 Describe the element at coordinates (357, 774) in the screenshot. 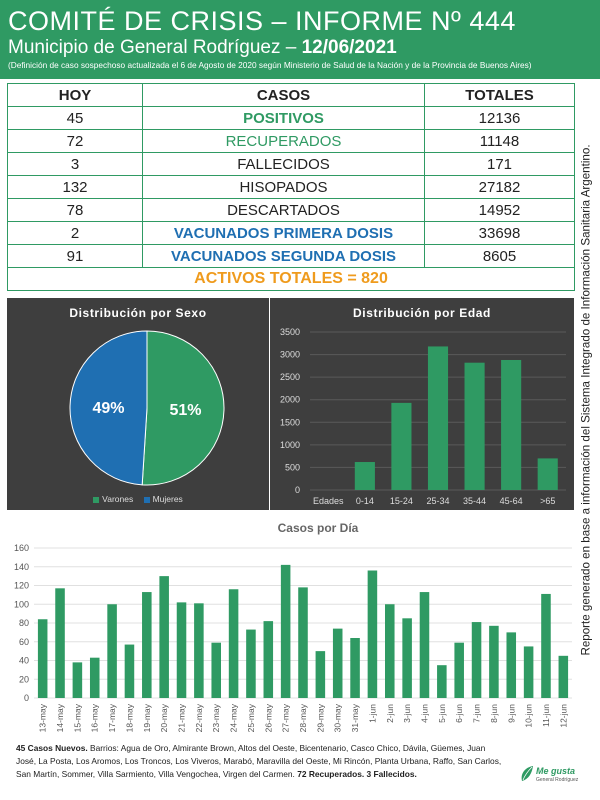

I see `footer-recovered-deaths: 72 Recuperados. 3 Fallecidos.` at that location.